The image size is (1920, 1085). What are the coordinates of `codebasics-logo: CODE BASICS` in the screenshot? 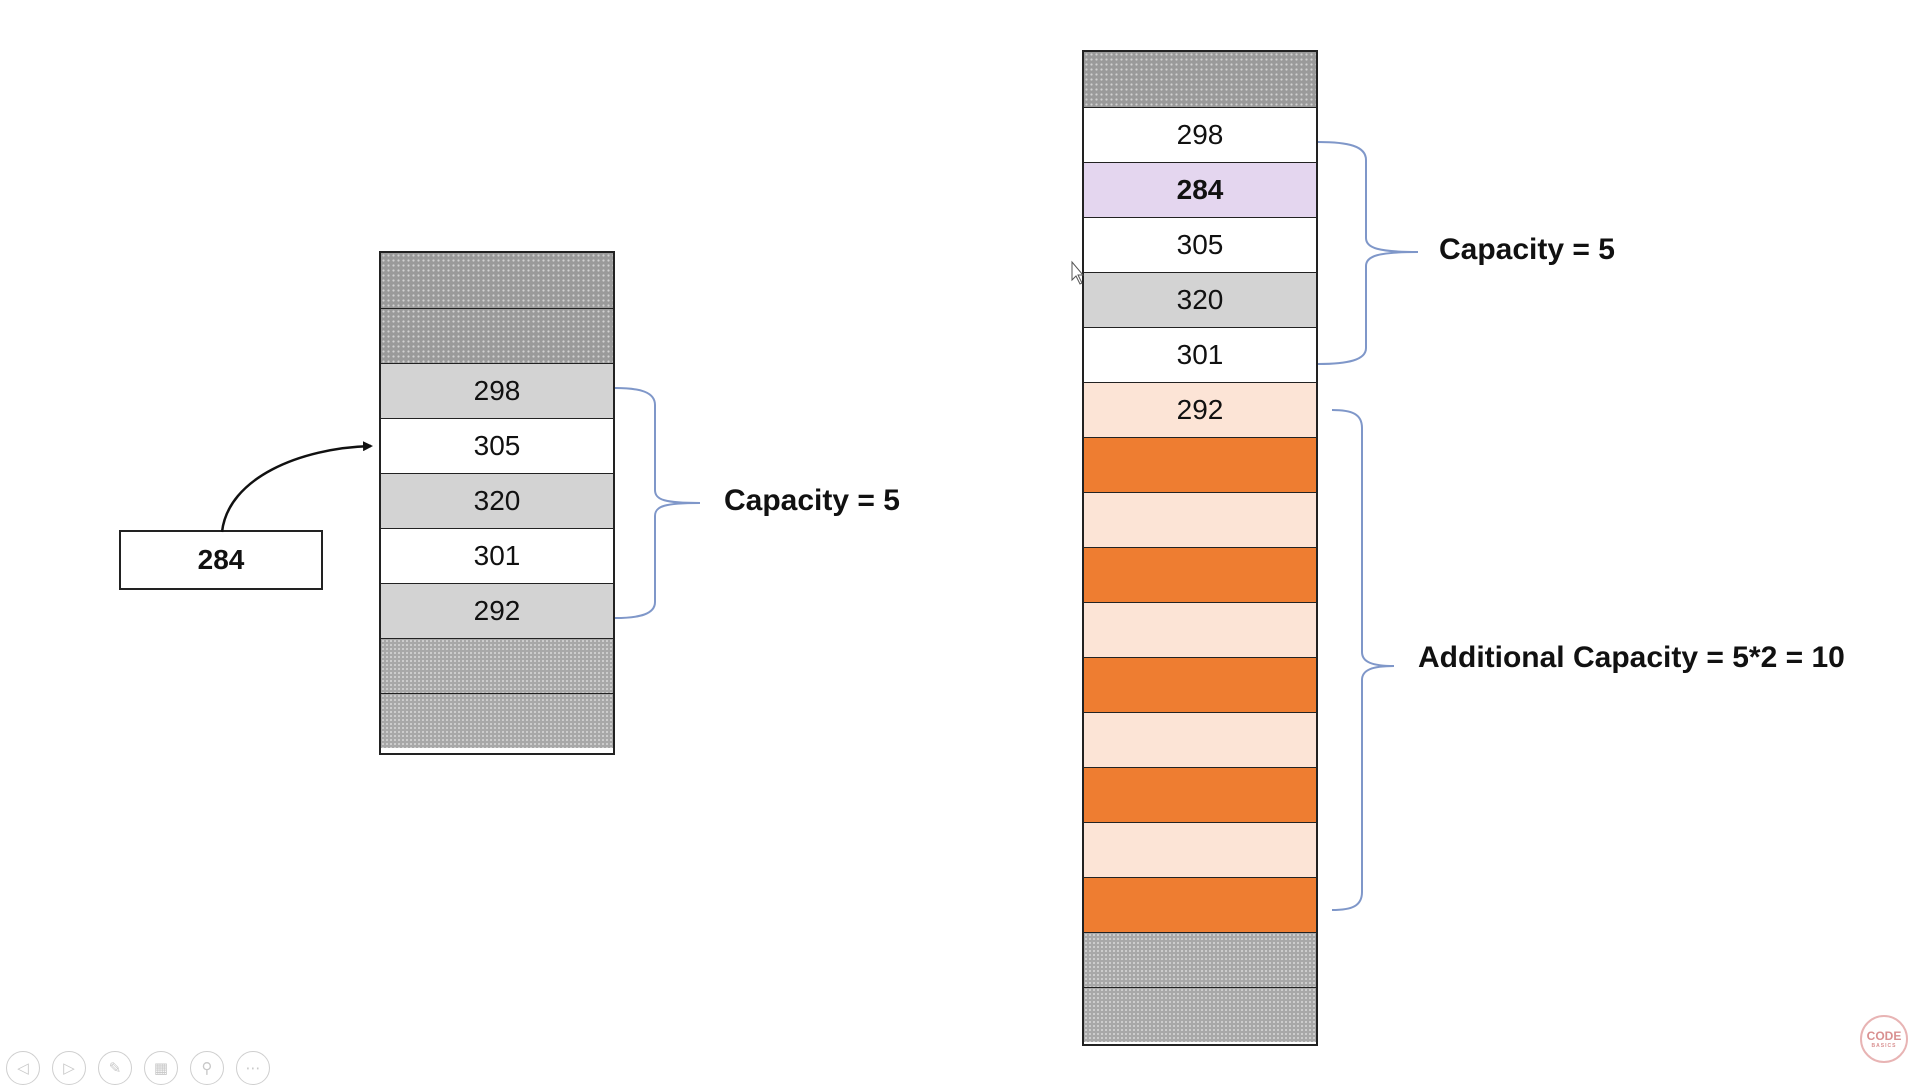 It's located at (1884, 1039).